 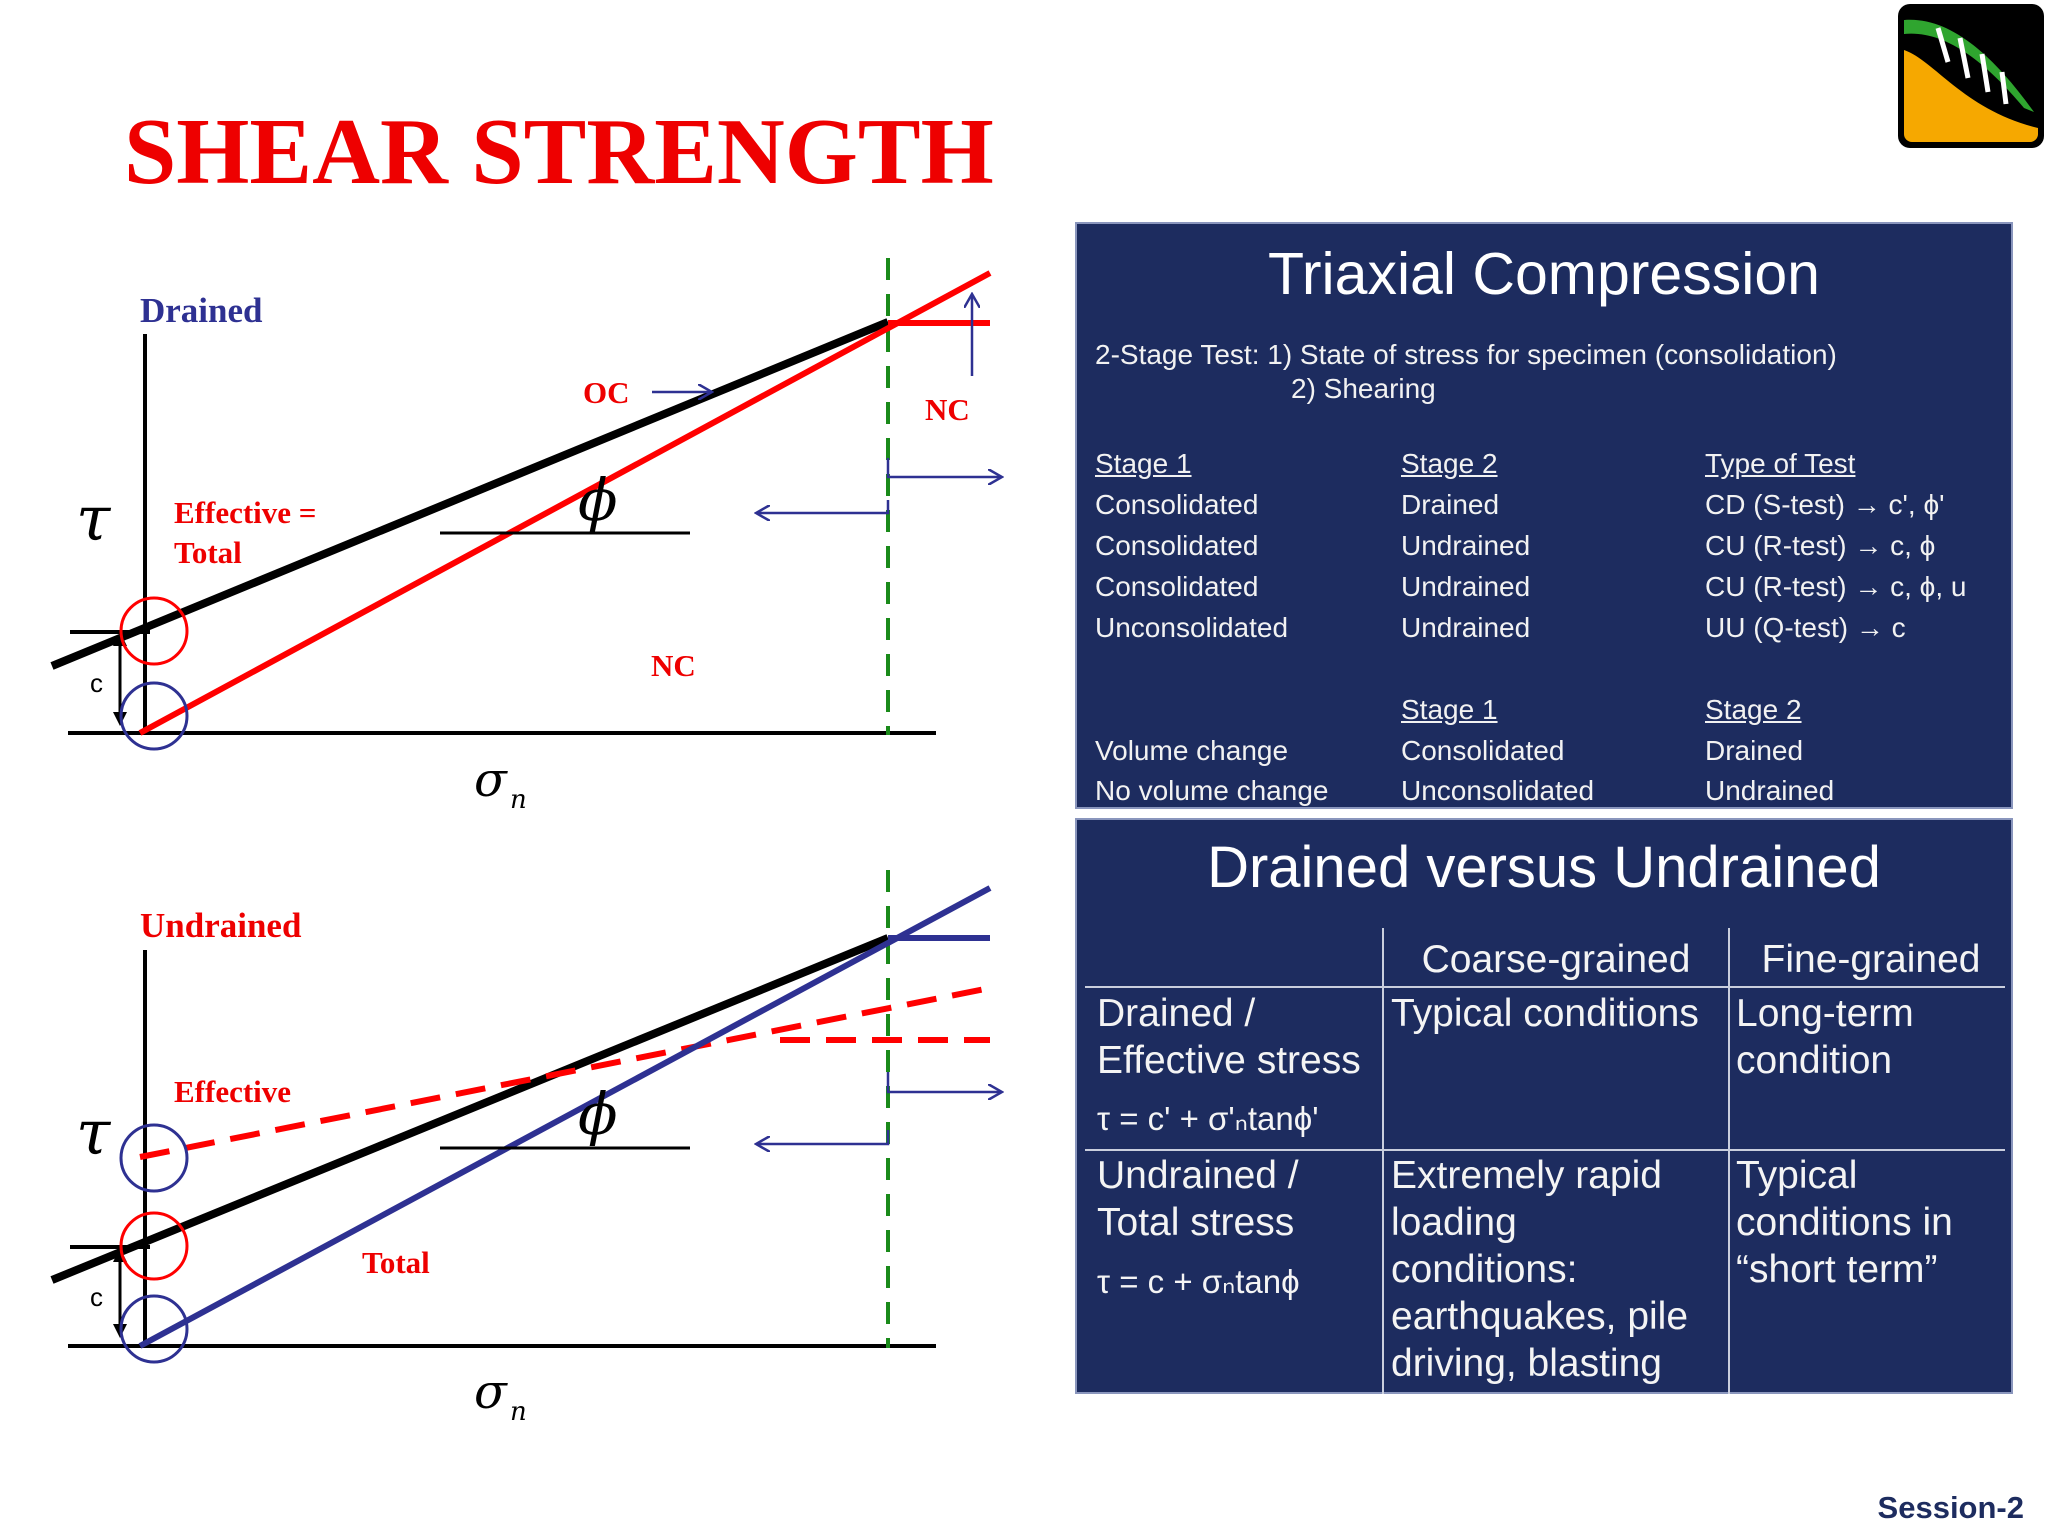 What do you see at coordinates (1192, 627) in the screenshot?
I see `row4-stage1: Unconsolidated` at bounding box center [1192, 627].